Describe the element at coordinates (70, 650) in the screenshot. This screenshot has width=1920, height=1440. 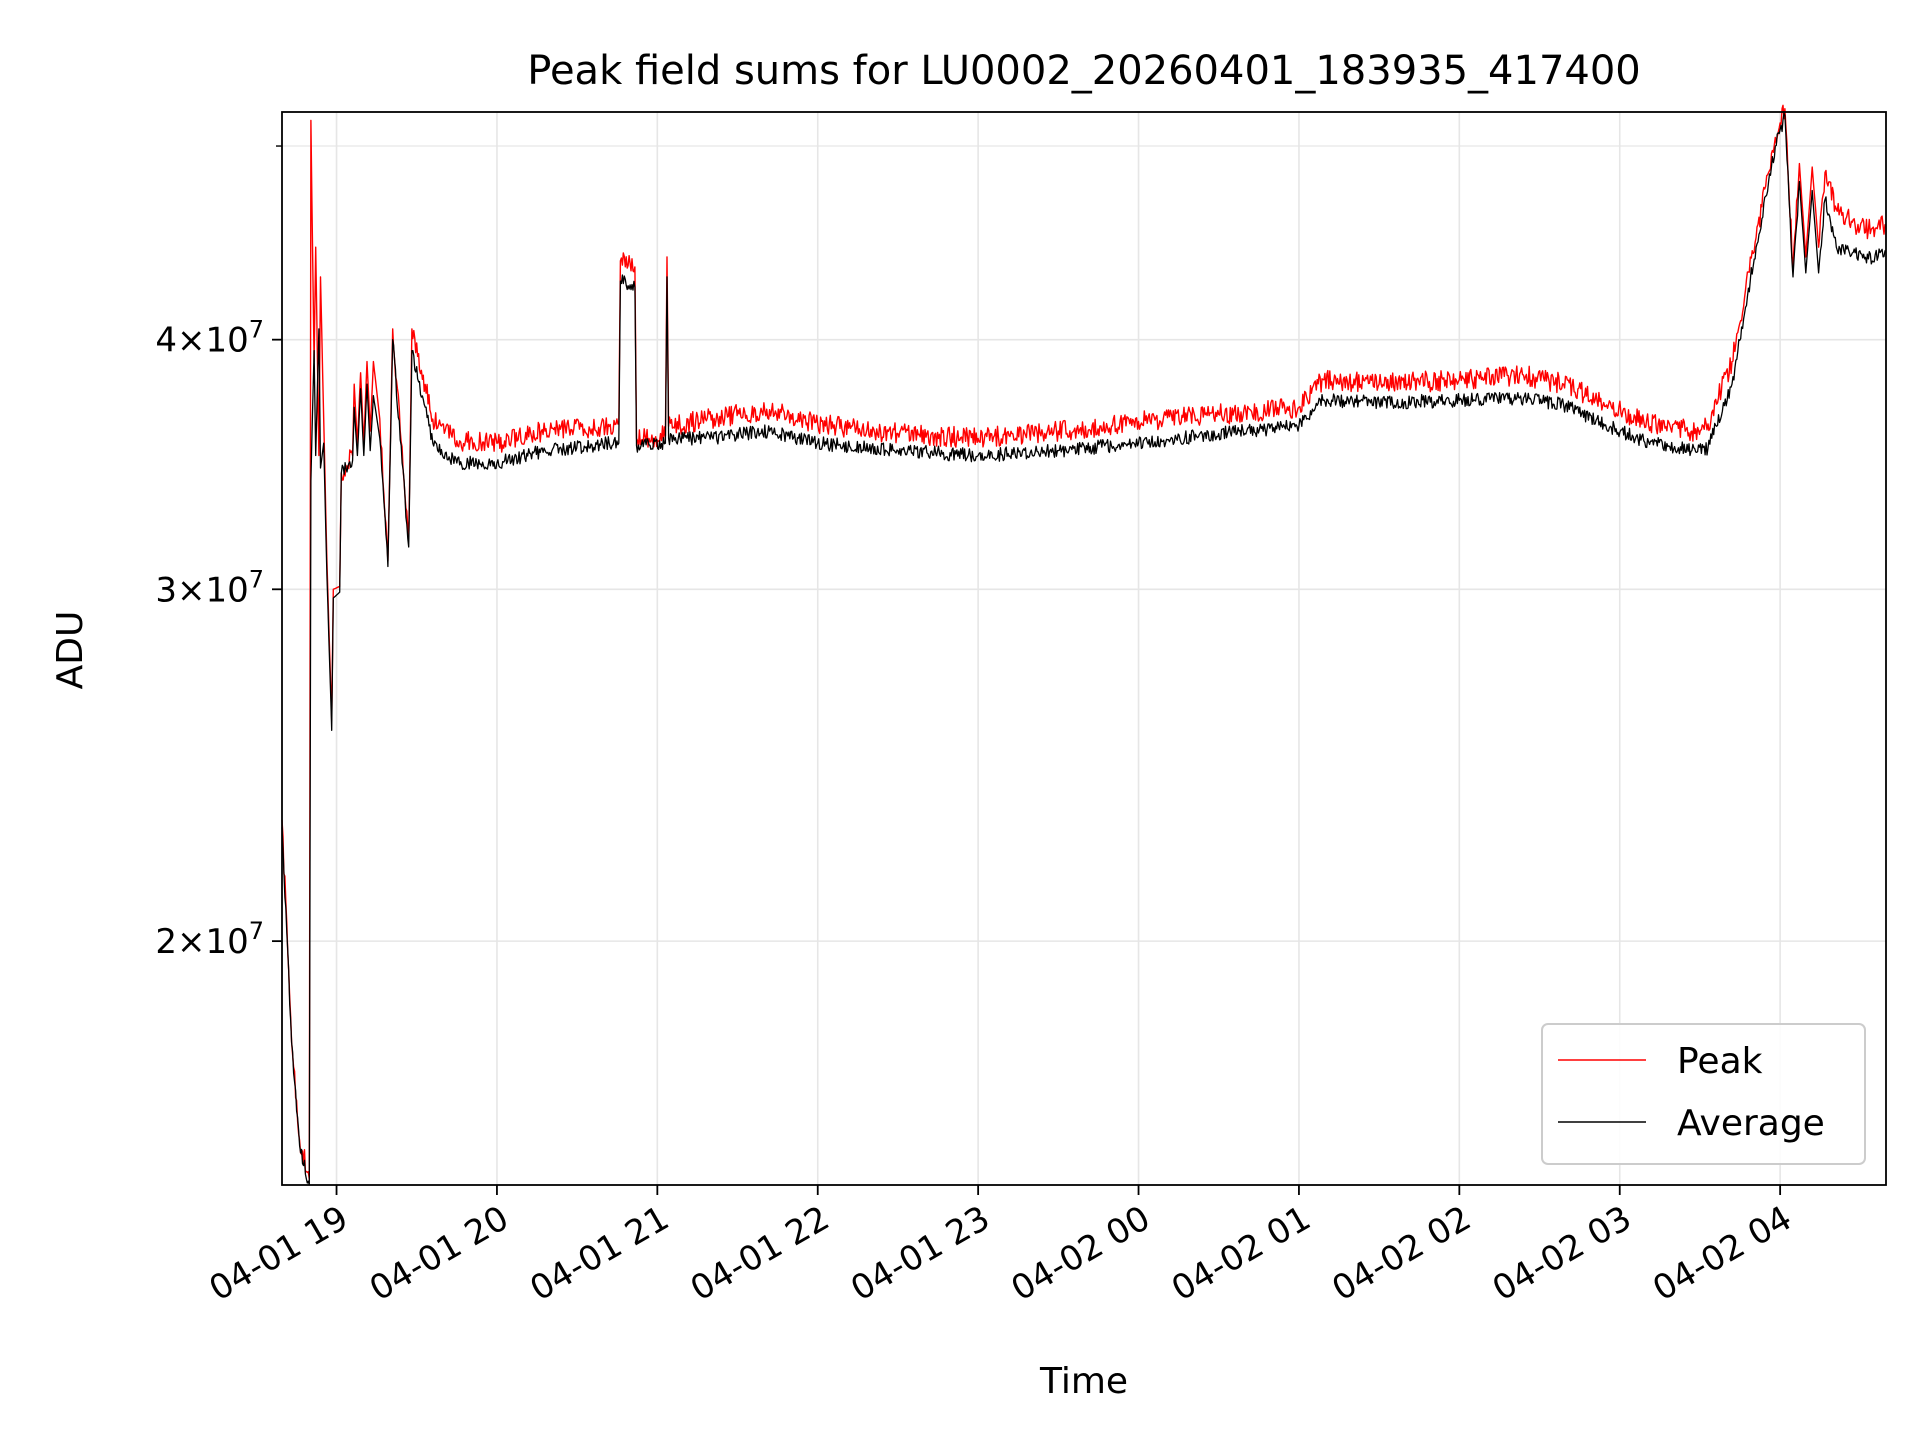
I see `y-axis-label: ADU` at that location.